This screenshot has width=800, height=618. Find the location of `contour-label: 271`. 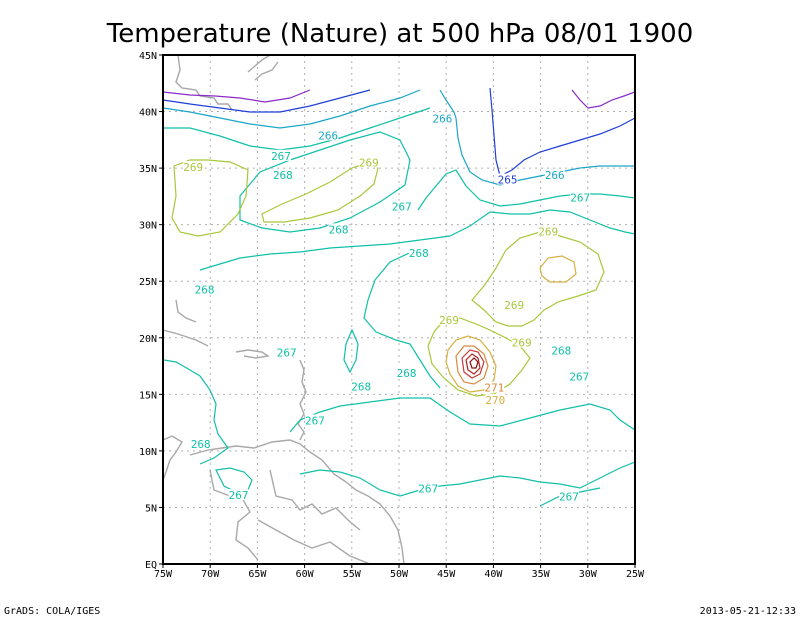

contour-label: 271 is located at coordinates (494, 388).